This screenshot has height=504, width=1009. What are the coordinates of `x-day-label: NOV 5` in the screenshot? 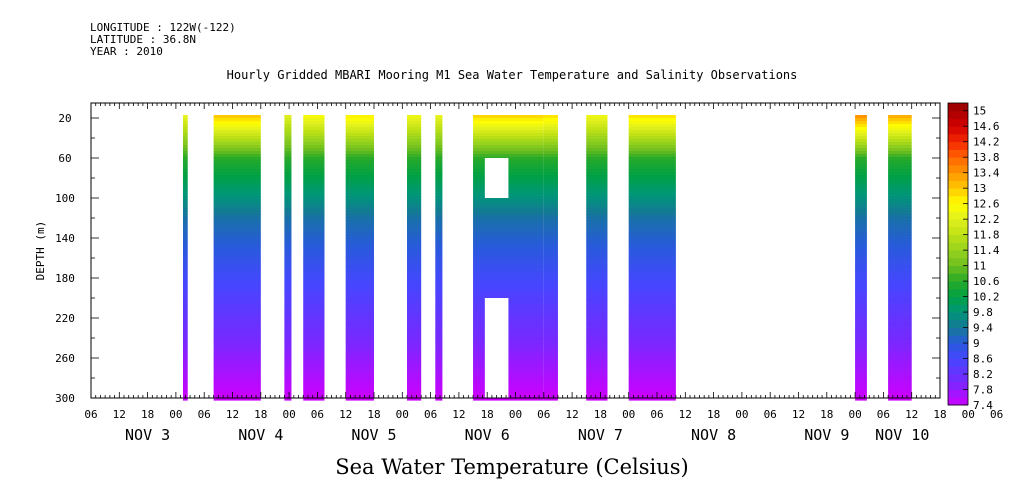 It's located at (373, 435).